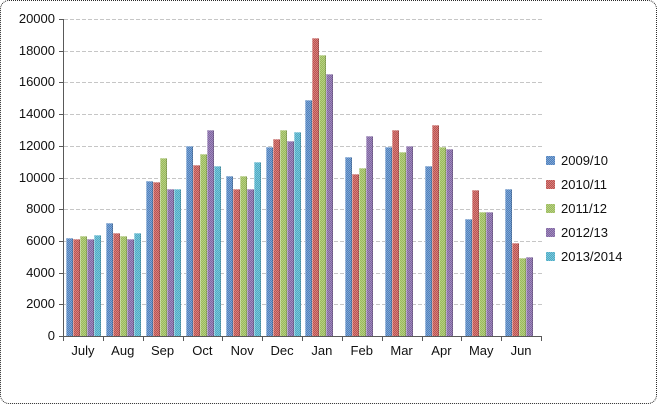 The image size is (657, 404). Describe the element at coordinates (322, 350) in the screenshot. I see `x-axis-label: Jan` at that location.